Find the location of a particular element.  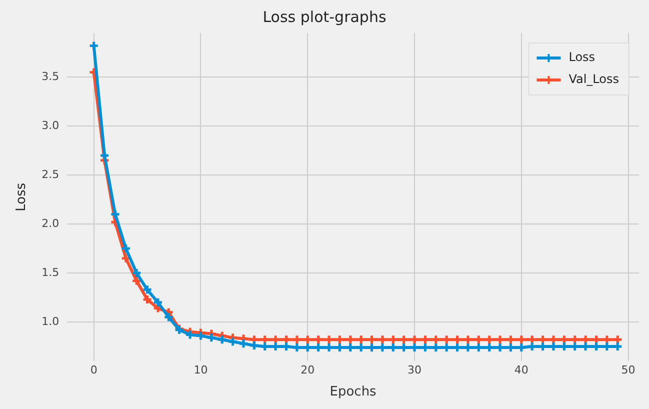

x-tick-label: 50 is located at coordinates (628, 370).